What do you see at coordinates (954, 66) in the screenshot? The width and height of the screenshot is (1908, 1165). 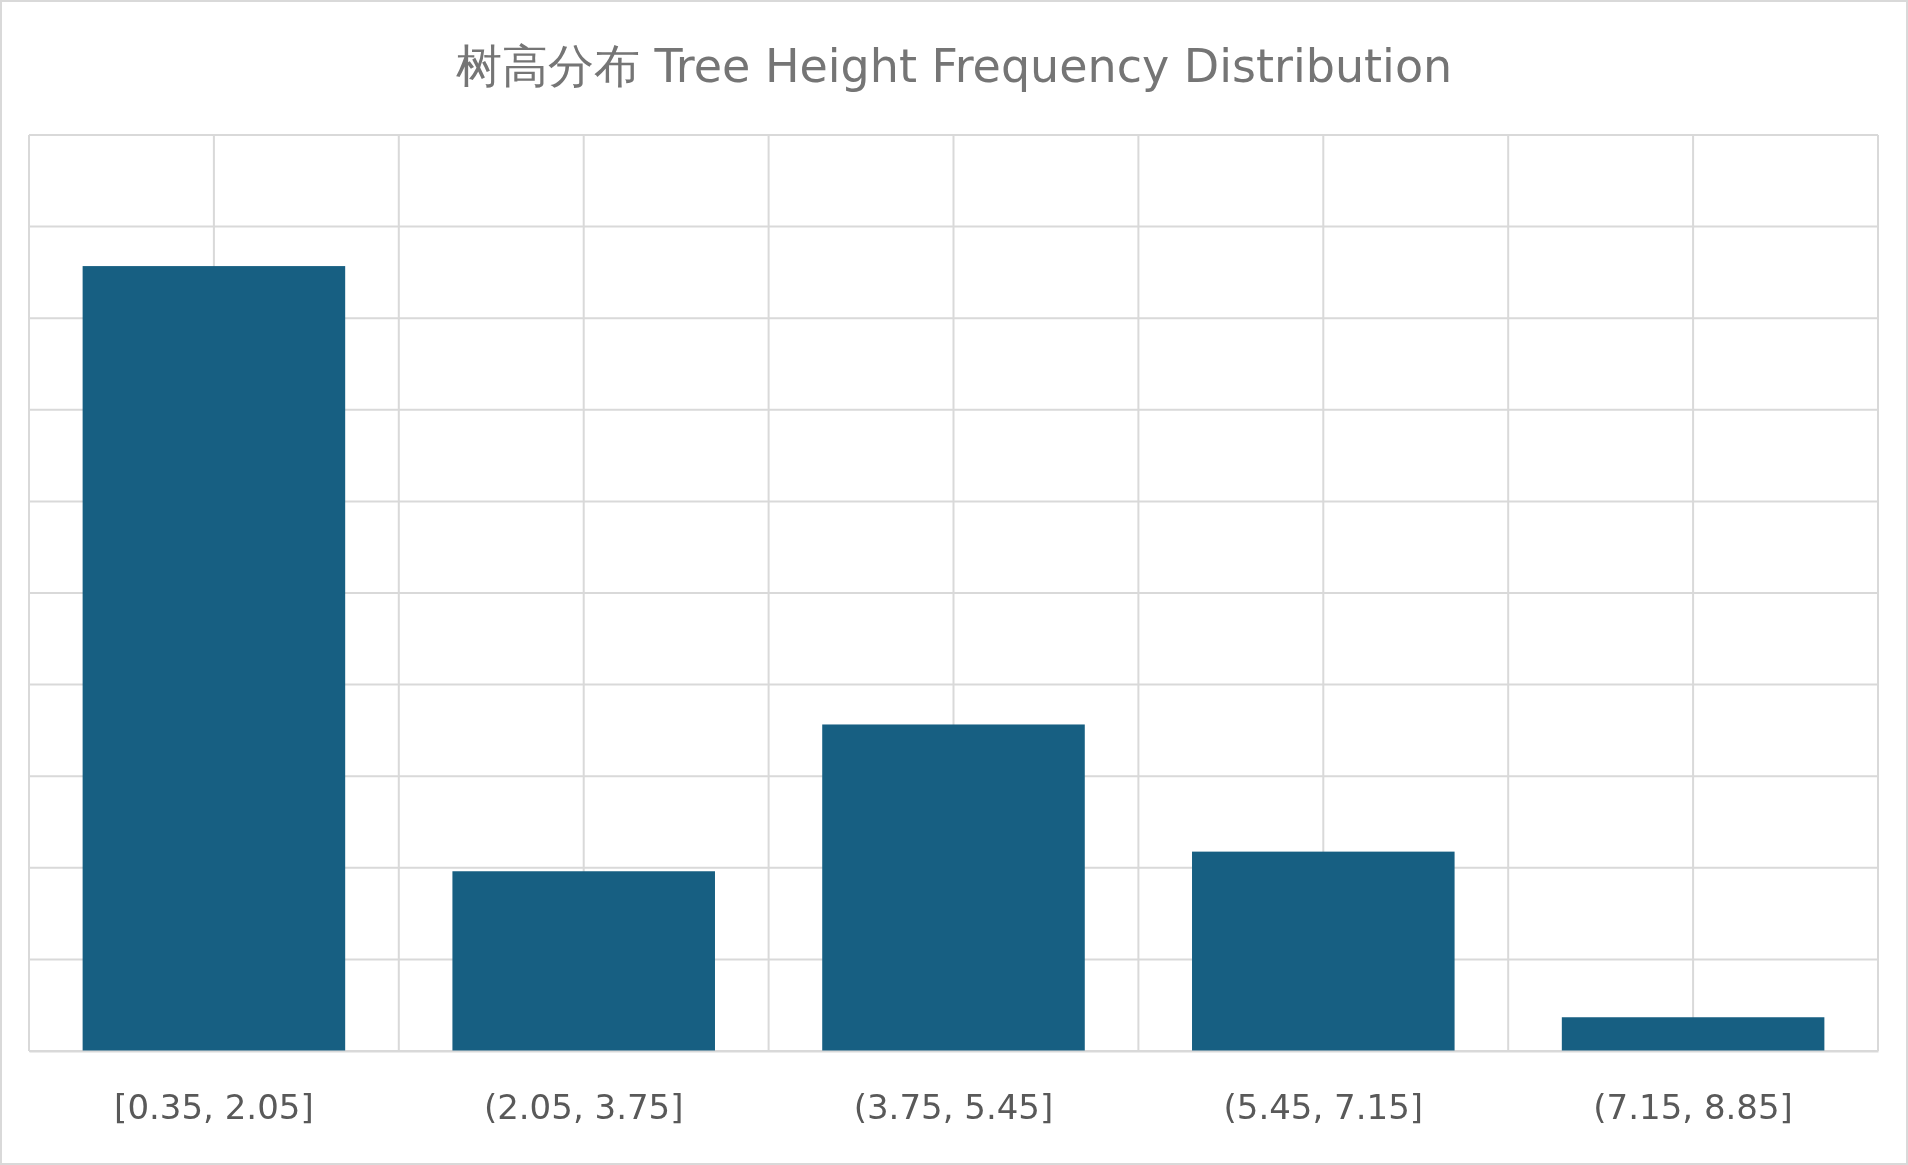 I see `chart-title: 树高分布 Tree Height Frequency Distribution` at bounding box center [954, 66].